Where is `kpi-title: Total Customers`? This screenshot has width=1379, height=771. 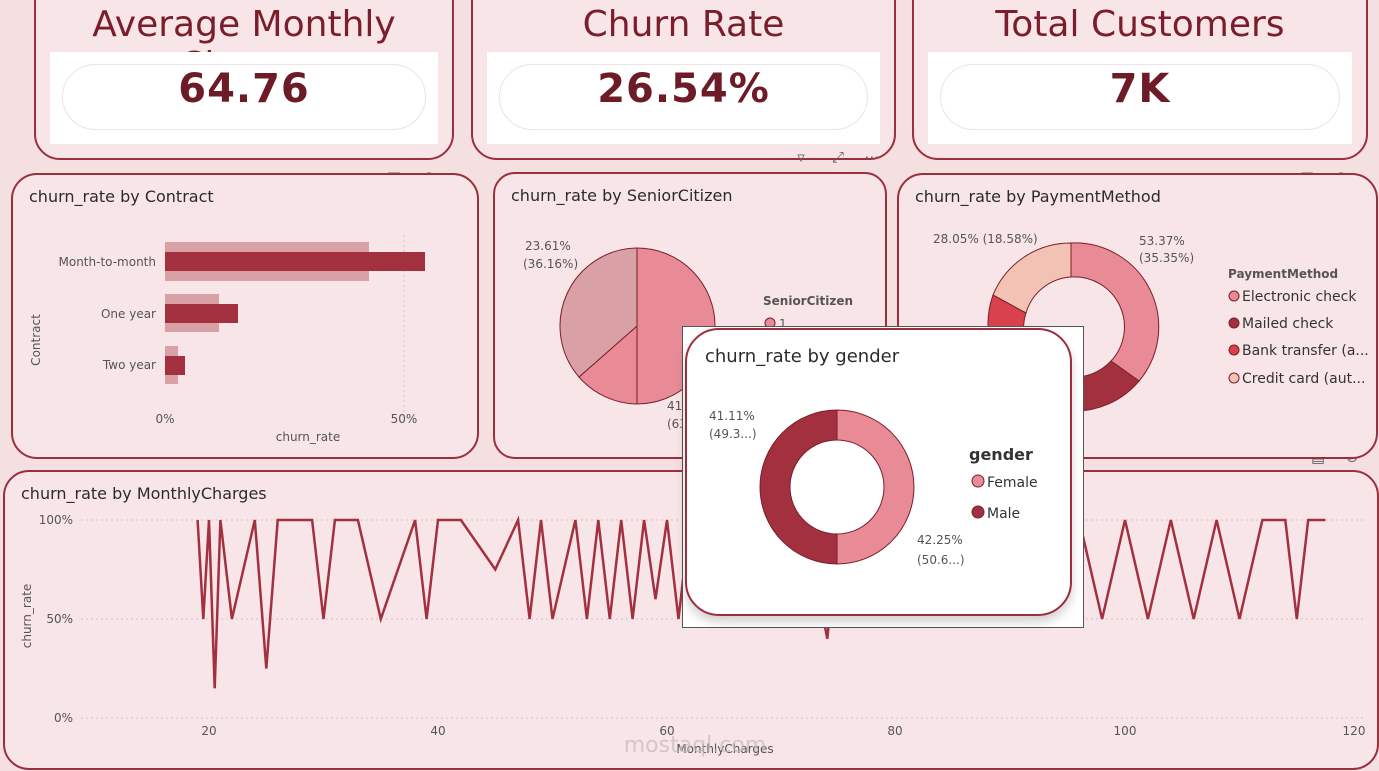
kpi-title: Total Customers is located at coordinates (1140, 24).